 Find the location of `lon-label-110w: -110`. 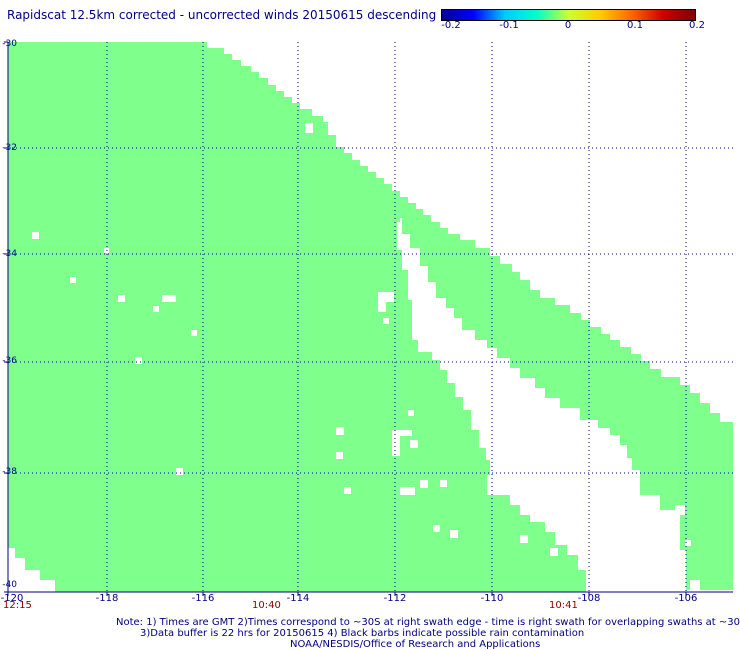

lon-label-110w: -110 is located at coordinates (492, 598).